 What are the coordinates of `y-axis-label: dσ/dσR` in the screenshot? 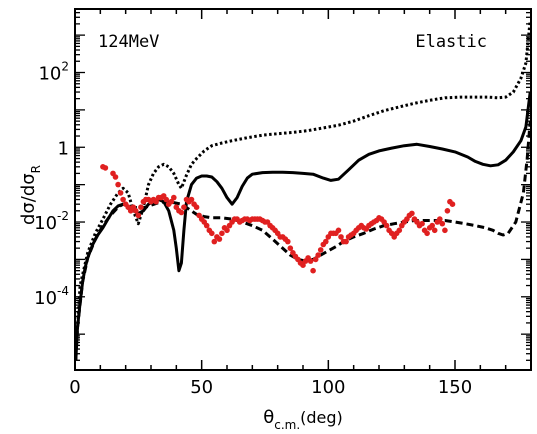 It's located at (30, 195).